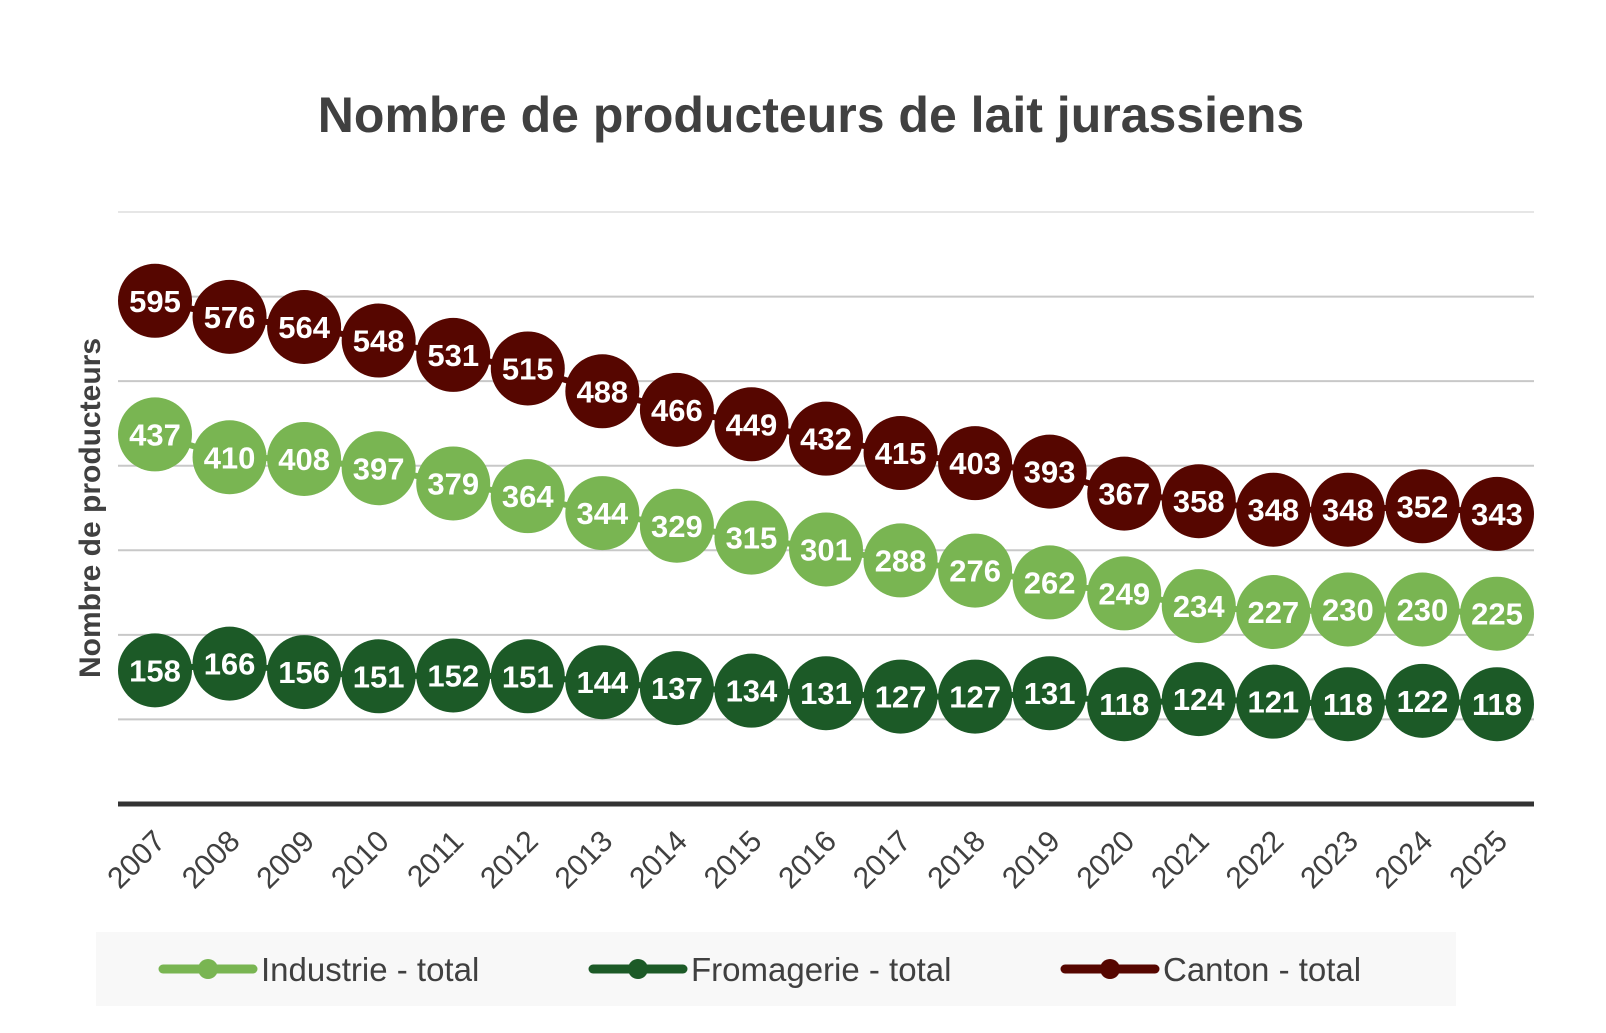 The image size is (1606, 1033). What do you see at coordinates (1497, 614) in the screenshot?
I see `data-label: 225` at bounding box center [1497, 614].